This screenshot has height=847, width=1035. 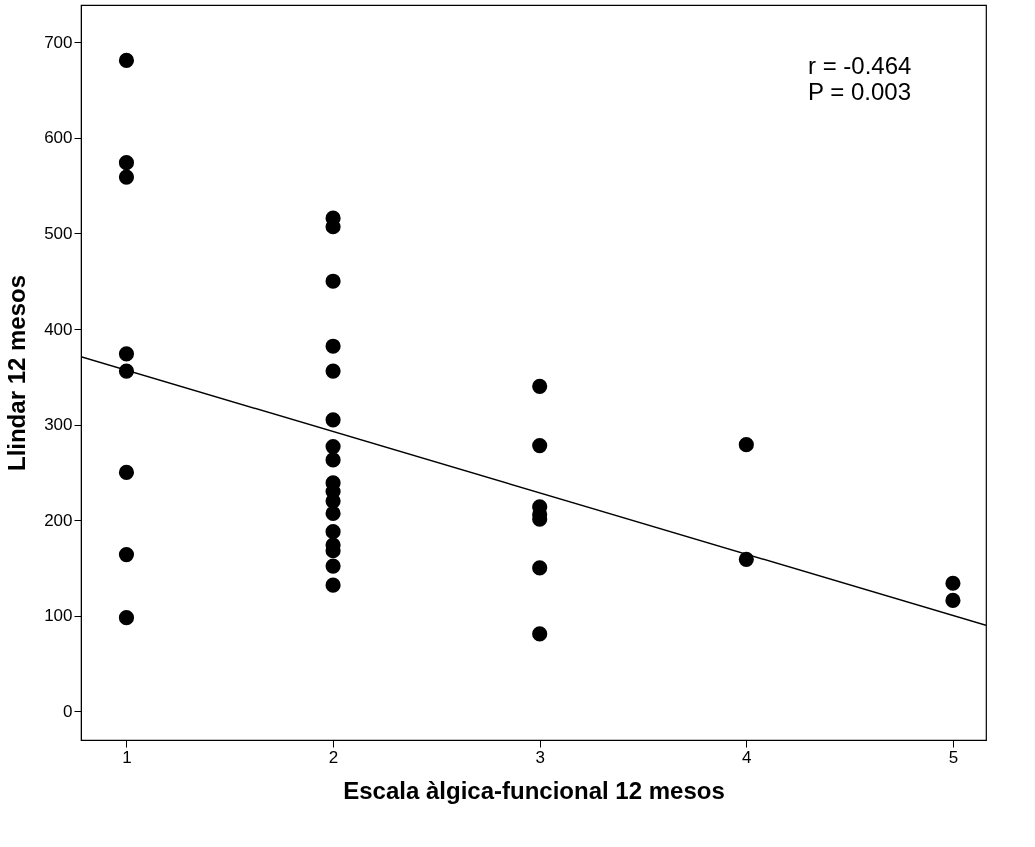 What do you see at coordinates (58, 233) in the screenshot?
I see `y-tick-label: 500` at bounding box center [58, 233].